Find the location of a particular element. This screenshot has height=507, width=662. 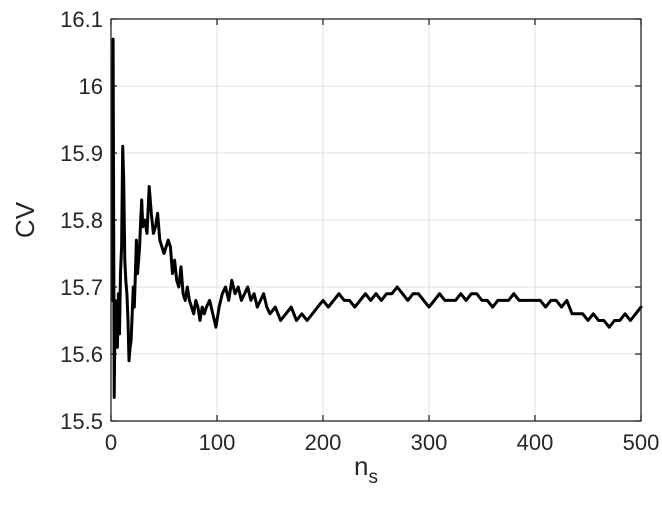

y-tick-label: 16.1 is located at coordinates (81, 19).